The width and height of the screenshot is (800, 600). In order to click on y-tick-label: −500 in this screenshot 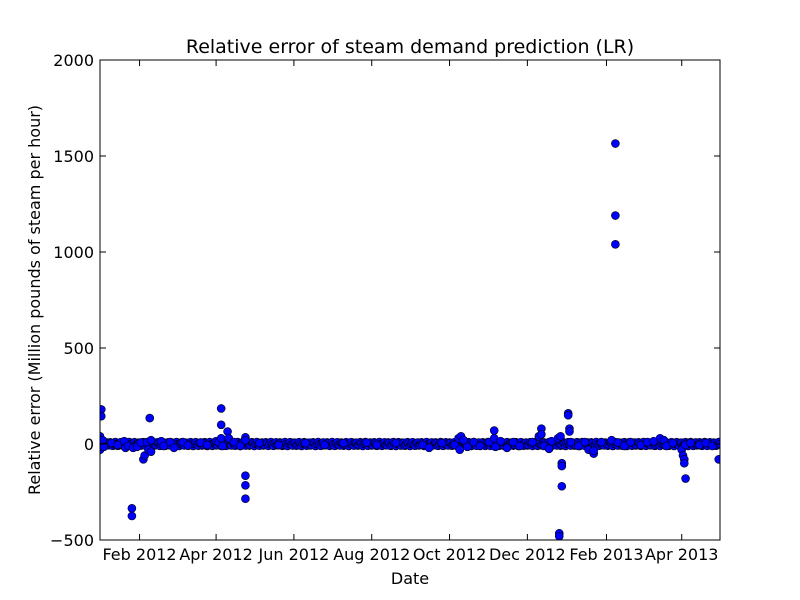, I will do `click(72, 540)`.